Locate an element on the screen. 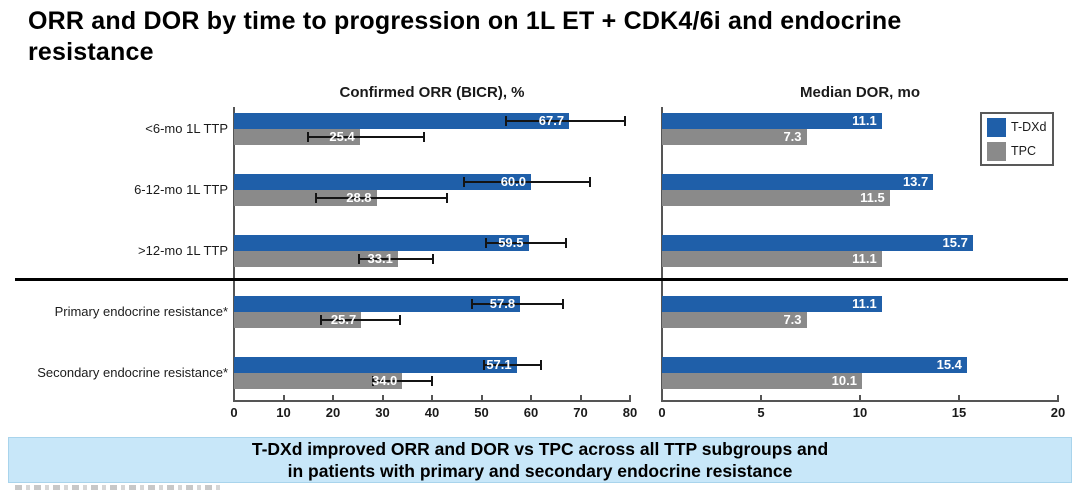 This screenshot has height=491, width=1080. bar-value-label: 15.7 is located at coordinates (955, 242).